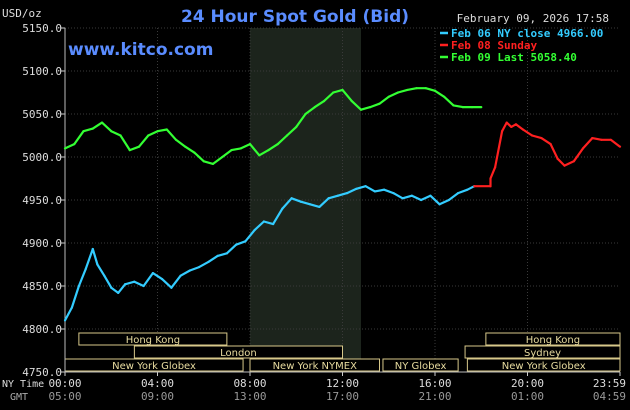 The height and width of the screenshot is (410, 630). I want to click on market-session-label: London, so click(238, 353).